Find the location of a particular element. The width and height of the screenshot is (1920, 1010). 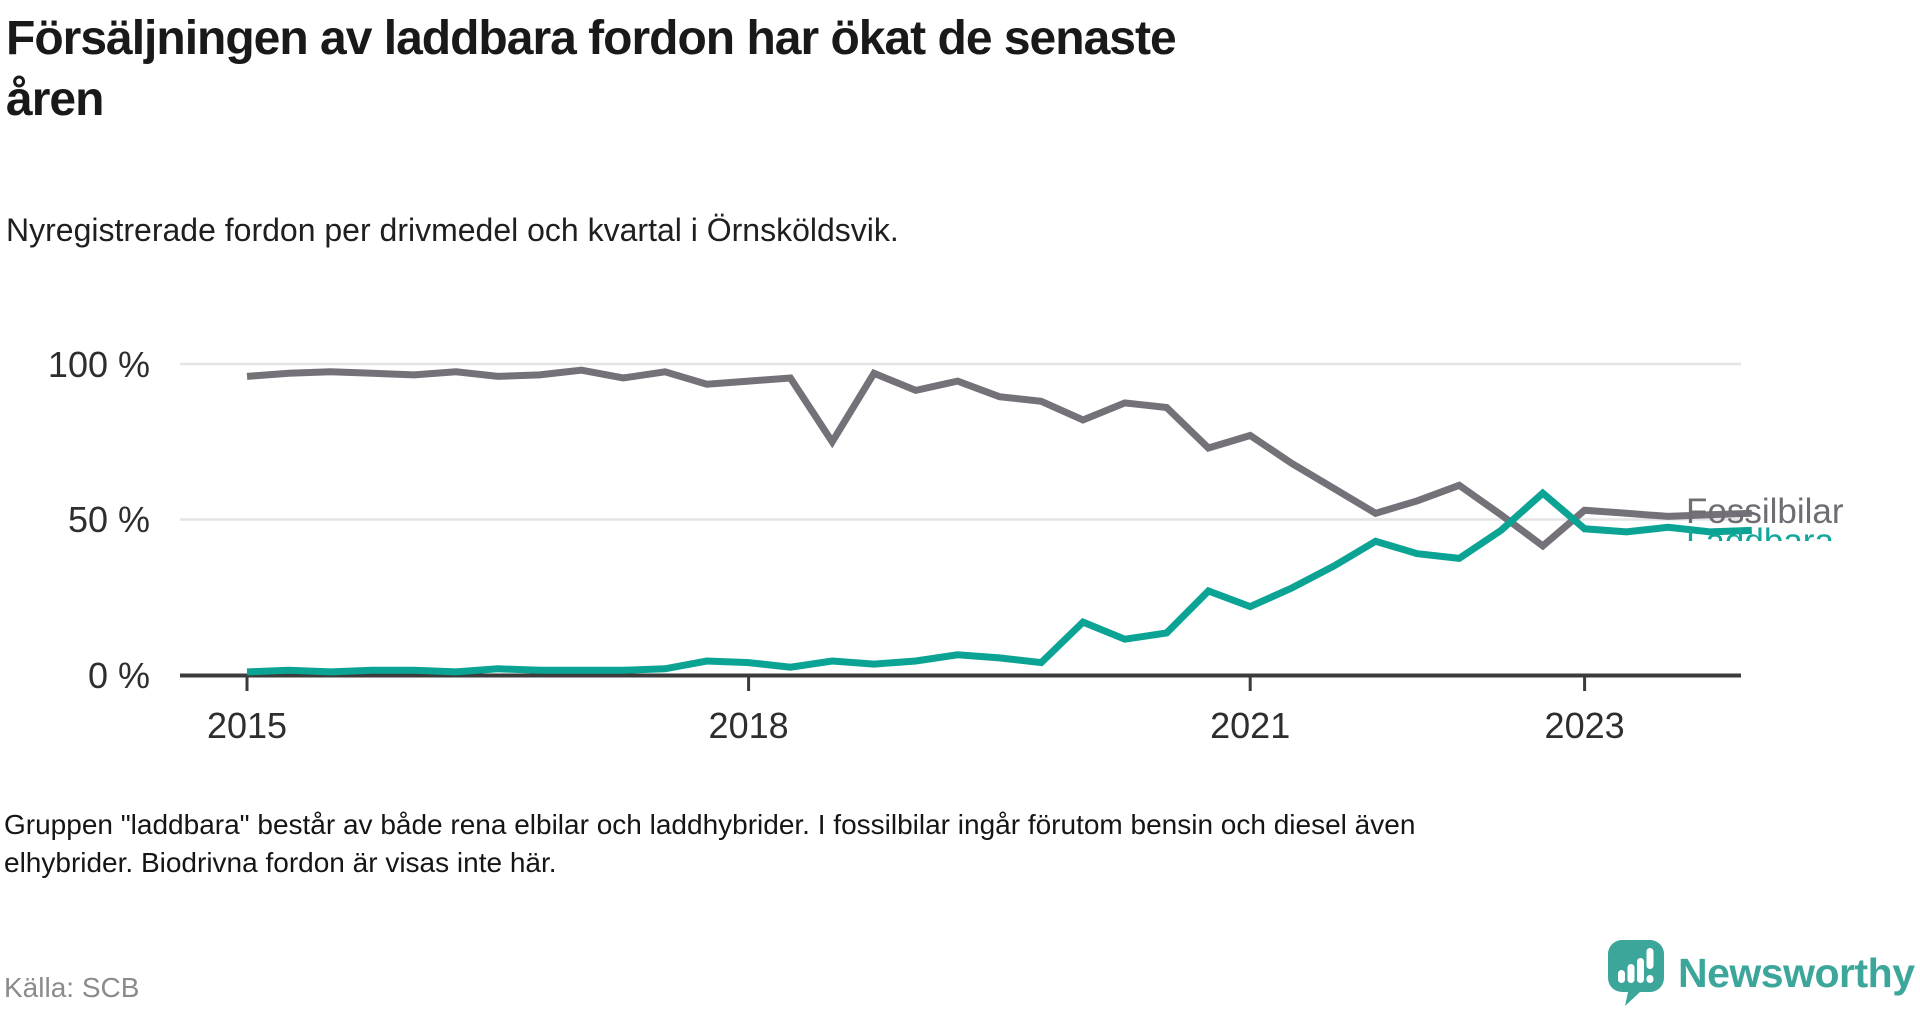

laddbara-line is located at coordinates (999, 582).